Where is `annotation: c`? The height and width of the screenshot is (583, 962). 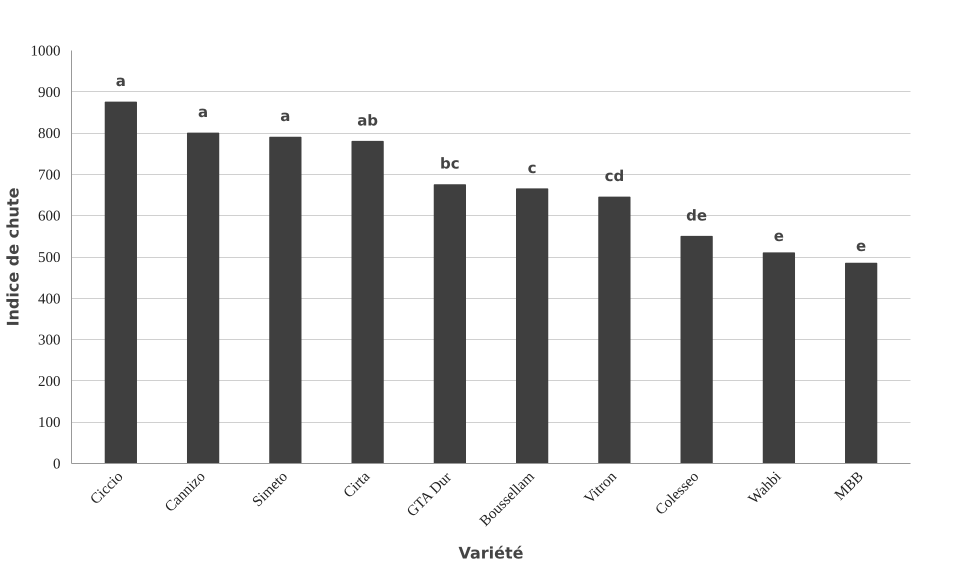
annotation: c is located at coordinates (532, 167).